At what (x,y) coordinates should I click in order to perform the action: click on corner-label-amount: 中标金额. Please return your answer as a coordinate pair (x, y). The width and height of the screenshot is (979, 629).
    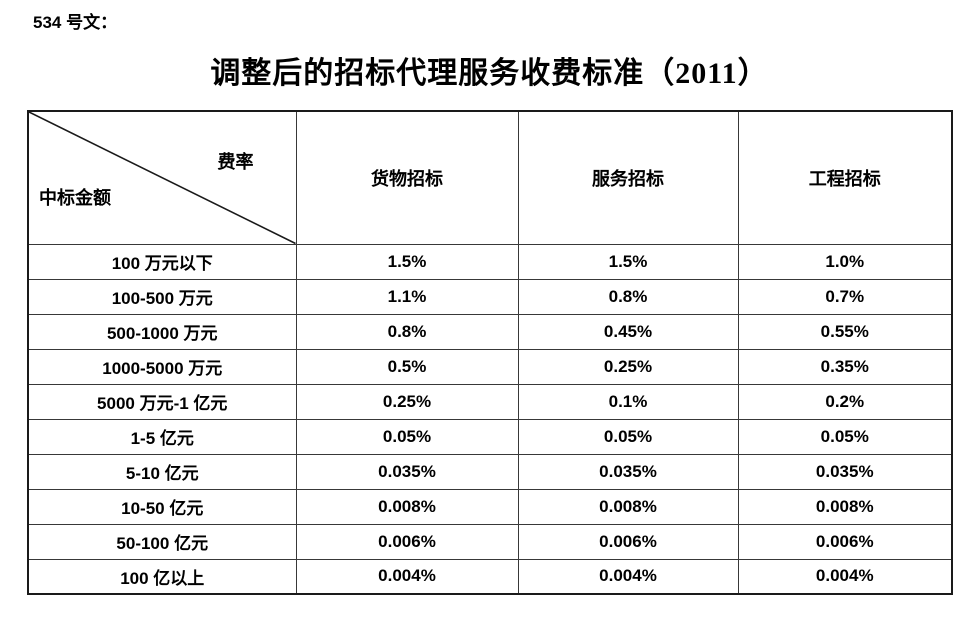
    Looking at the image, I should click on (75, 197).